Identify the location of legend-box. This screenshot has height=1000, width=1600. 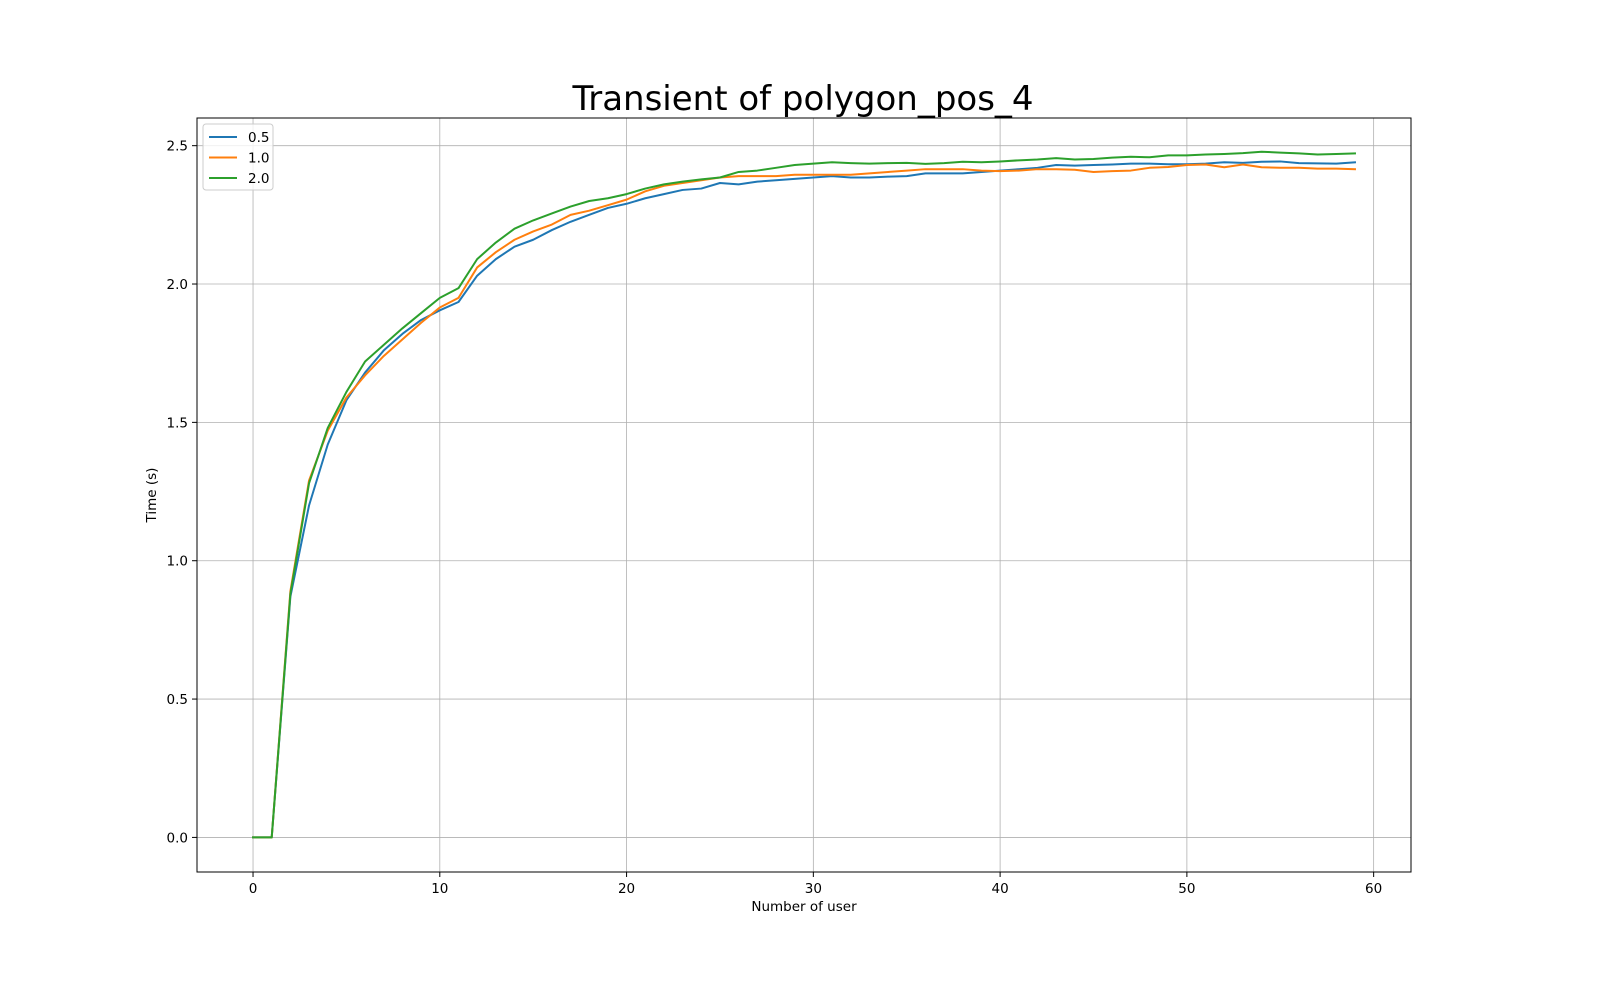
(238, 157).